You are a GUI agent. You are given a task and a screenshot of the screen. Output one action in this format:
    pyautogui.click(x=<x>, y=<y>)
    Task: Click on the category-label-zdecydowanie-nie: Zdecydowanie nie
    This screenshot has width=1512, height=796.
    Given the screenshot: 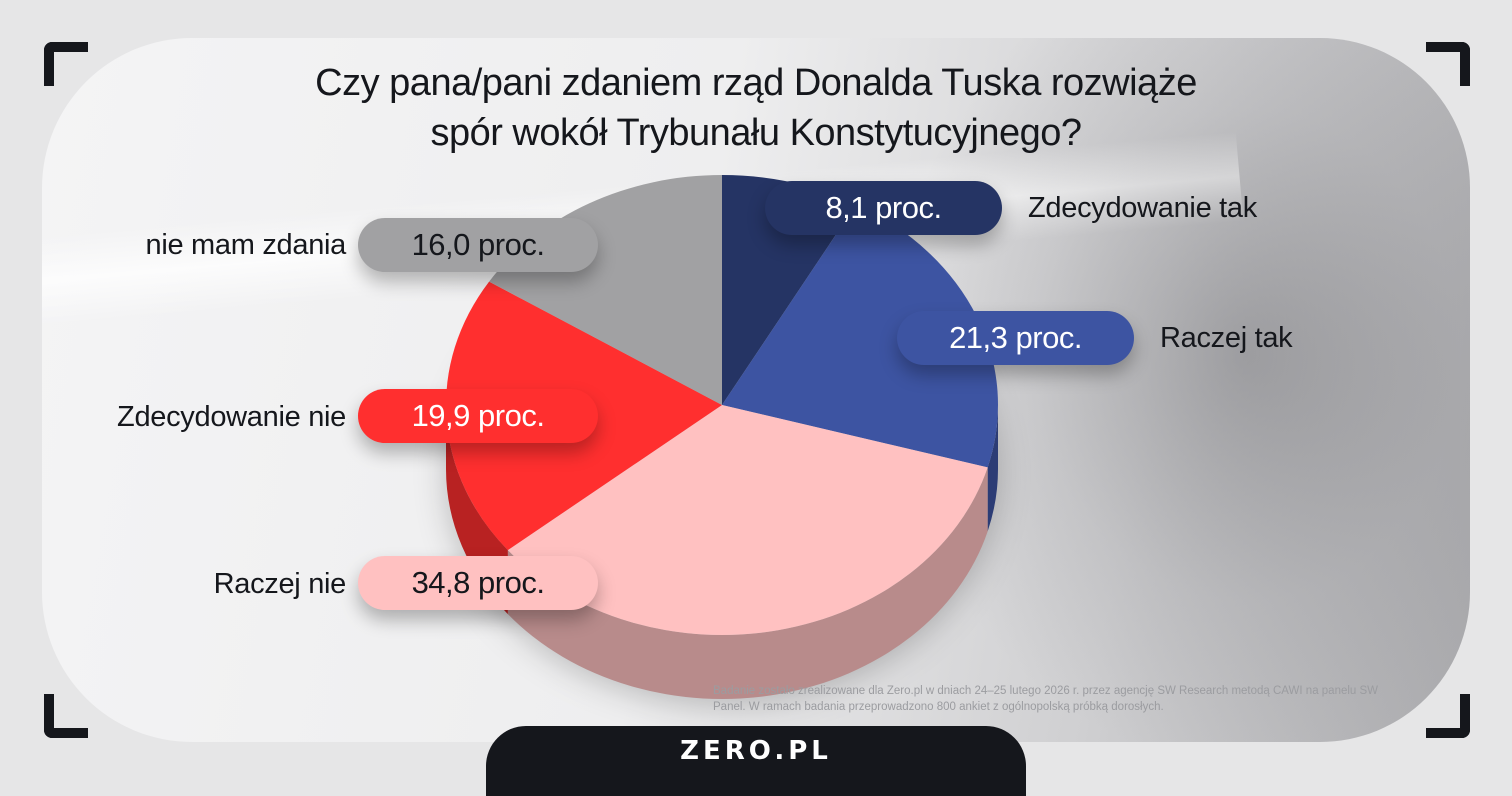 What is the action you would take?
    pyautogui.click(x=231, y=417)
    